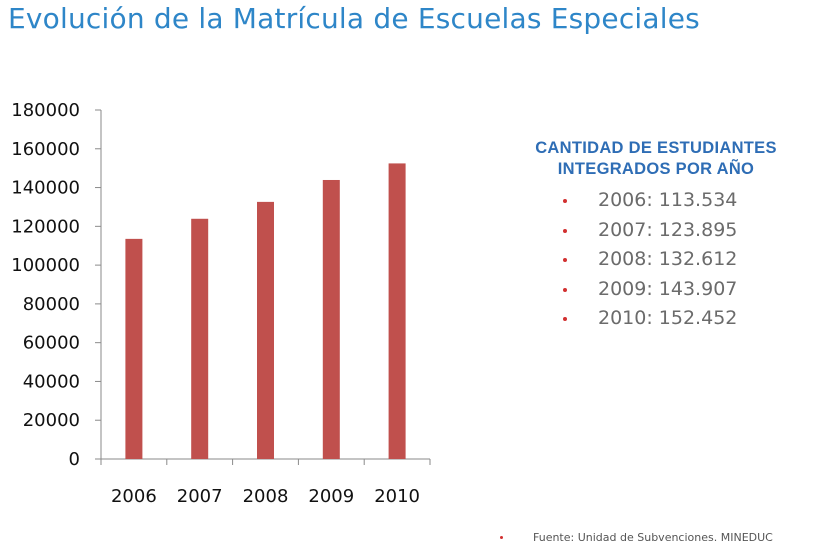 This screenshot has width=814, height=558. I want to click on y-tick-label: 160000, so click(45, 149).